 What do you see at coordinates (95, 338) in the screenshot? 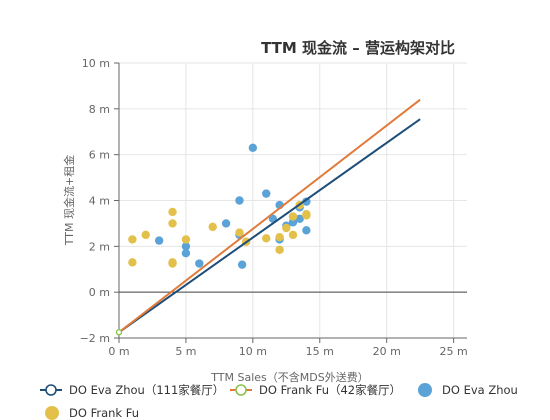
I see `y-tick-label: −2 m` at bounding box center [95, 338].